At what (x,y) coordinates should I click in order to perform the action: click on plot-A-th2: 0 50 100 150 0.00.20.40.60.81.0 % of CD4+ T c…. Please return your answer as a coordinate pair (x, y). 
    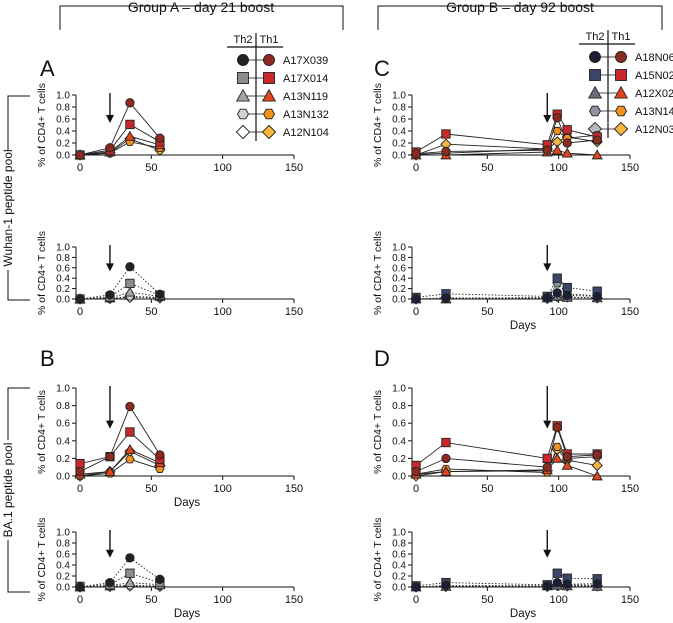
    Looking at the image, I should click on (169, 274).